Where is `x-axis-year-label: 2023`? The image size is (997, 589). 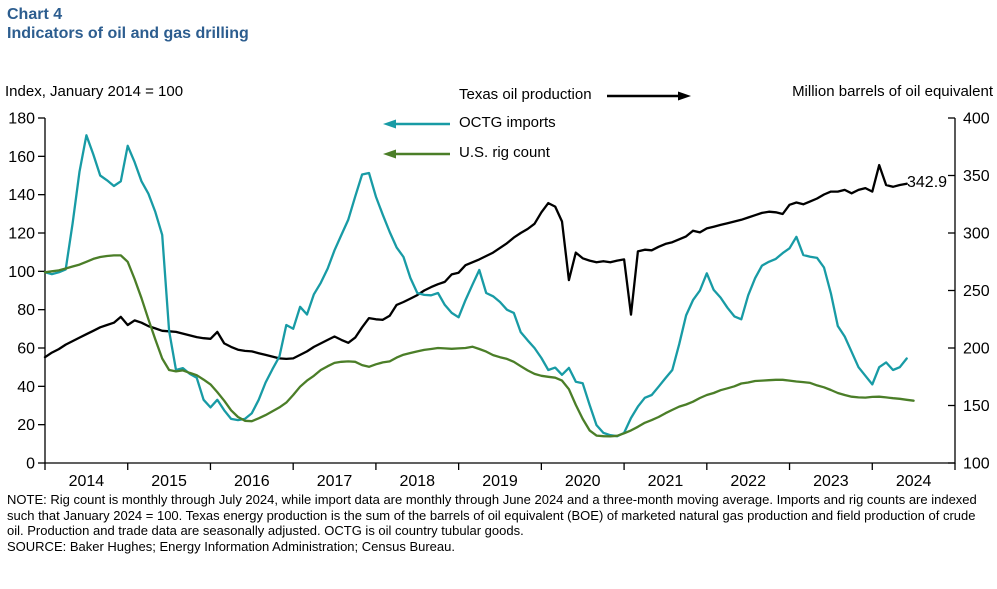
x-axis-year-label: 2023 is located at coordinates (831, 481).